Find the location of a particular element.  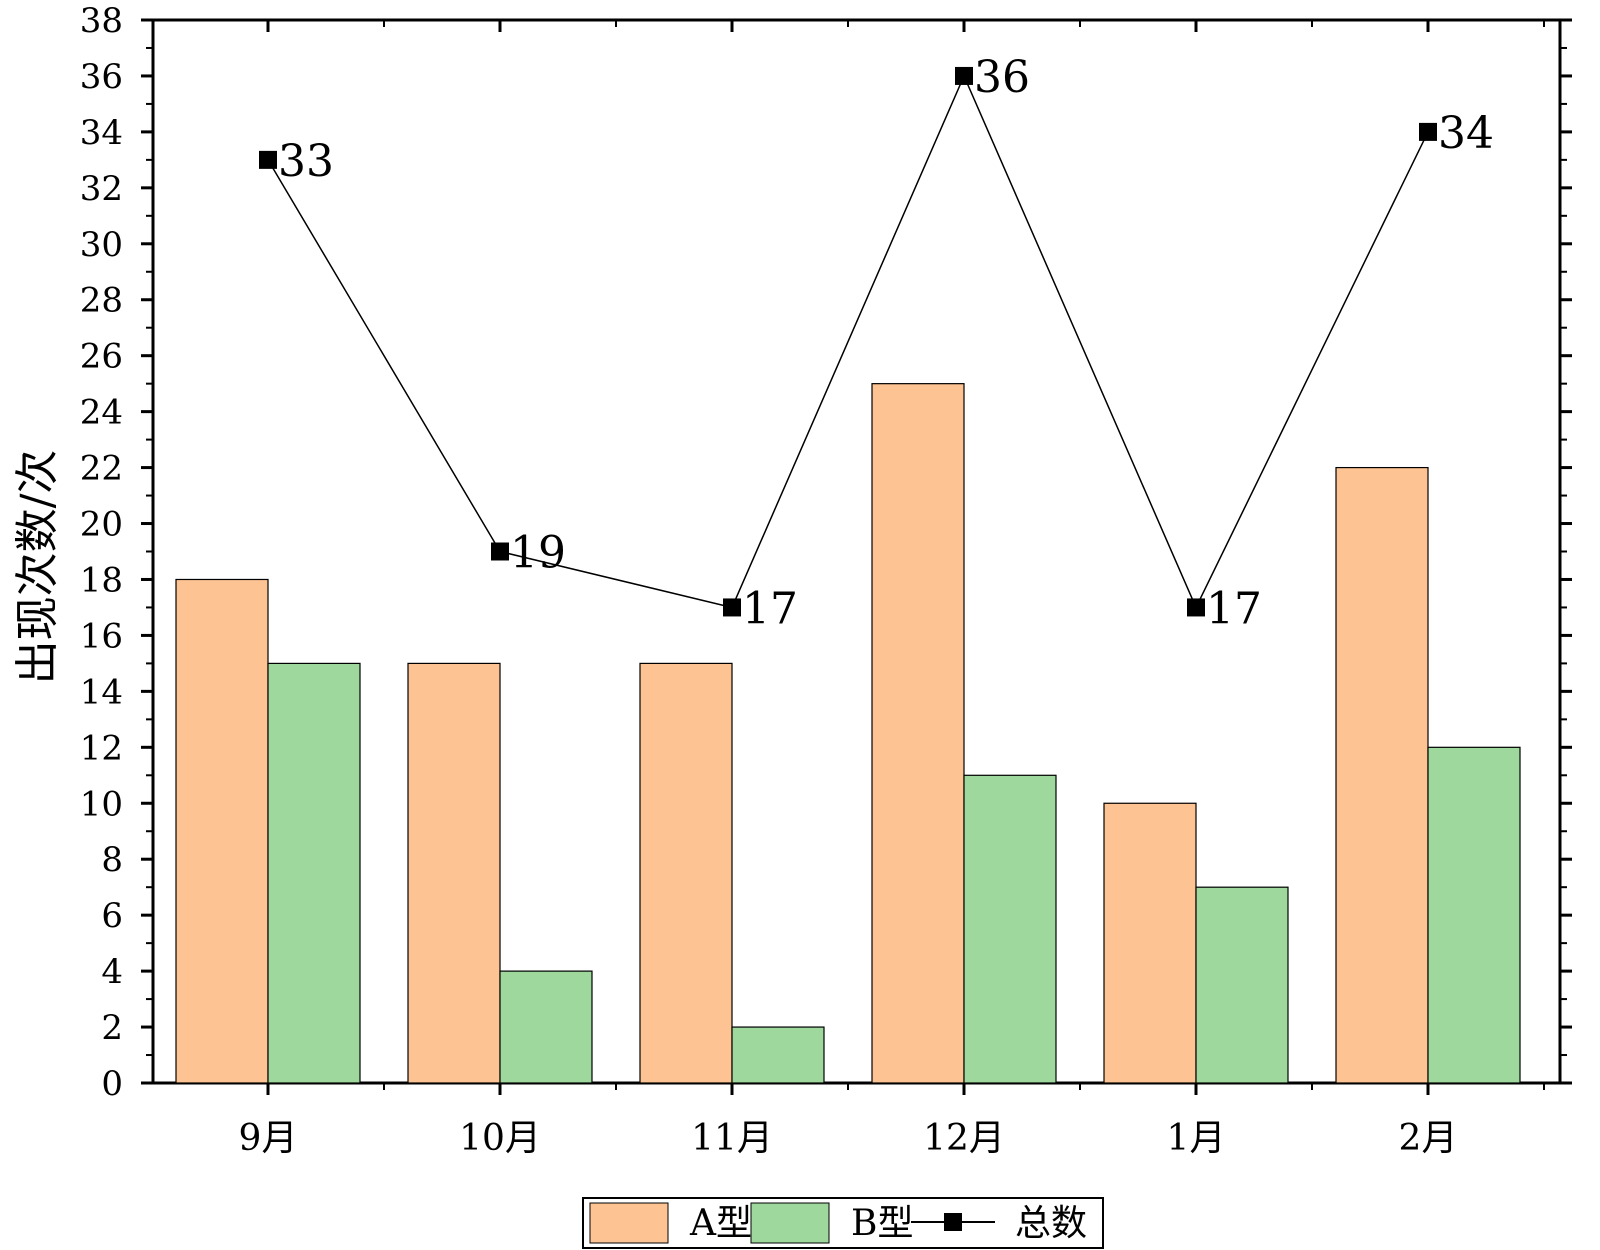

total-data-label-0: 33 is located at coordinates (306, 161).